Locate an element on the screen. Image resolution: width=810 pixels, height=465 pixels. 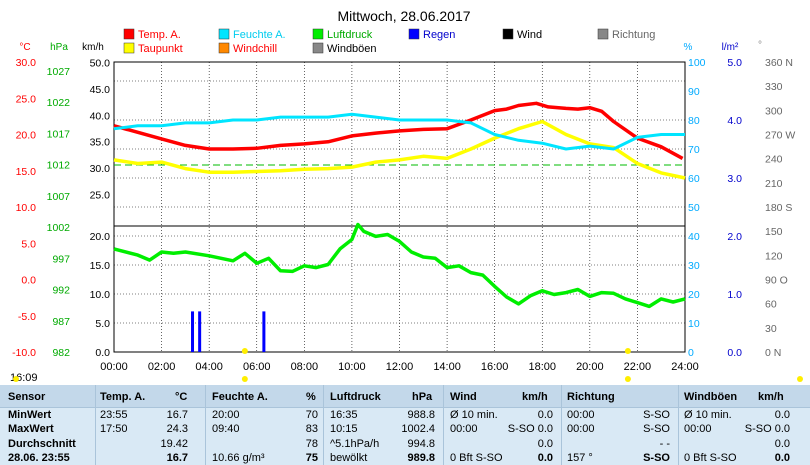
pressure-tick-label: 997 is located at coordinates (61, 259).